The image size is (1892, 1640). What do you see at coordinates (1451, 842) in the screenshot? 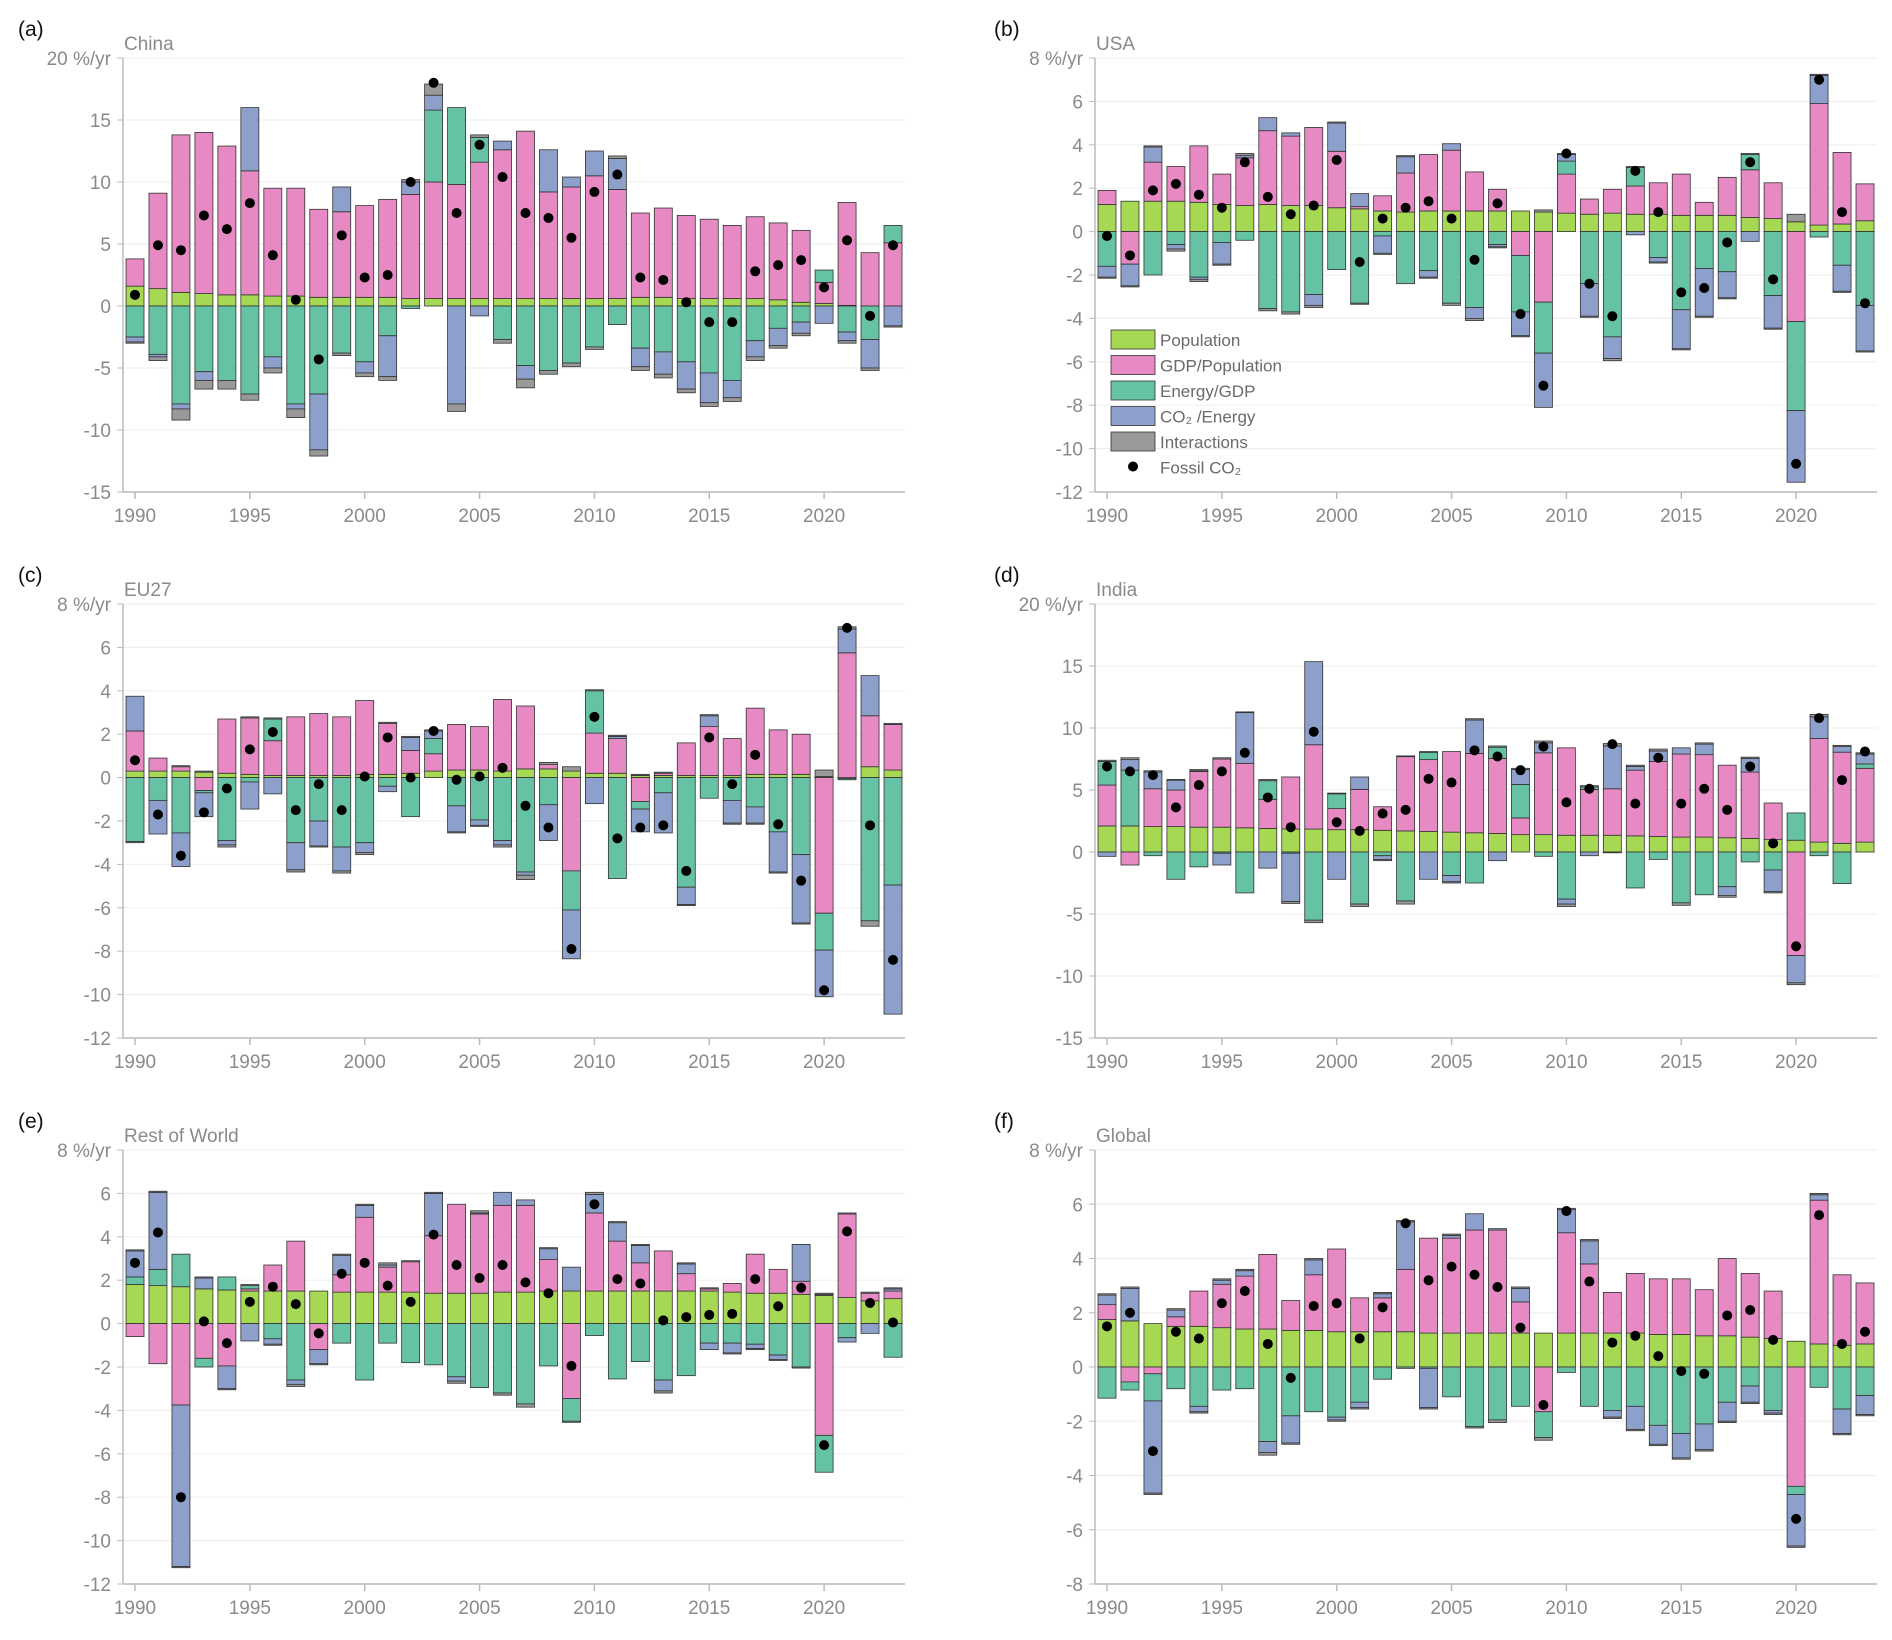
I see `bar-pop-2005` at bounding box center [1451, 842].